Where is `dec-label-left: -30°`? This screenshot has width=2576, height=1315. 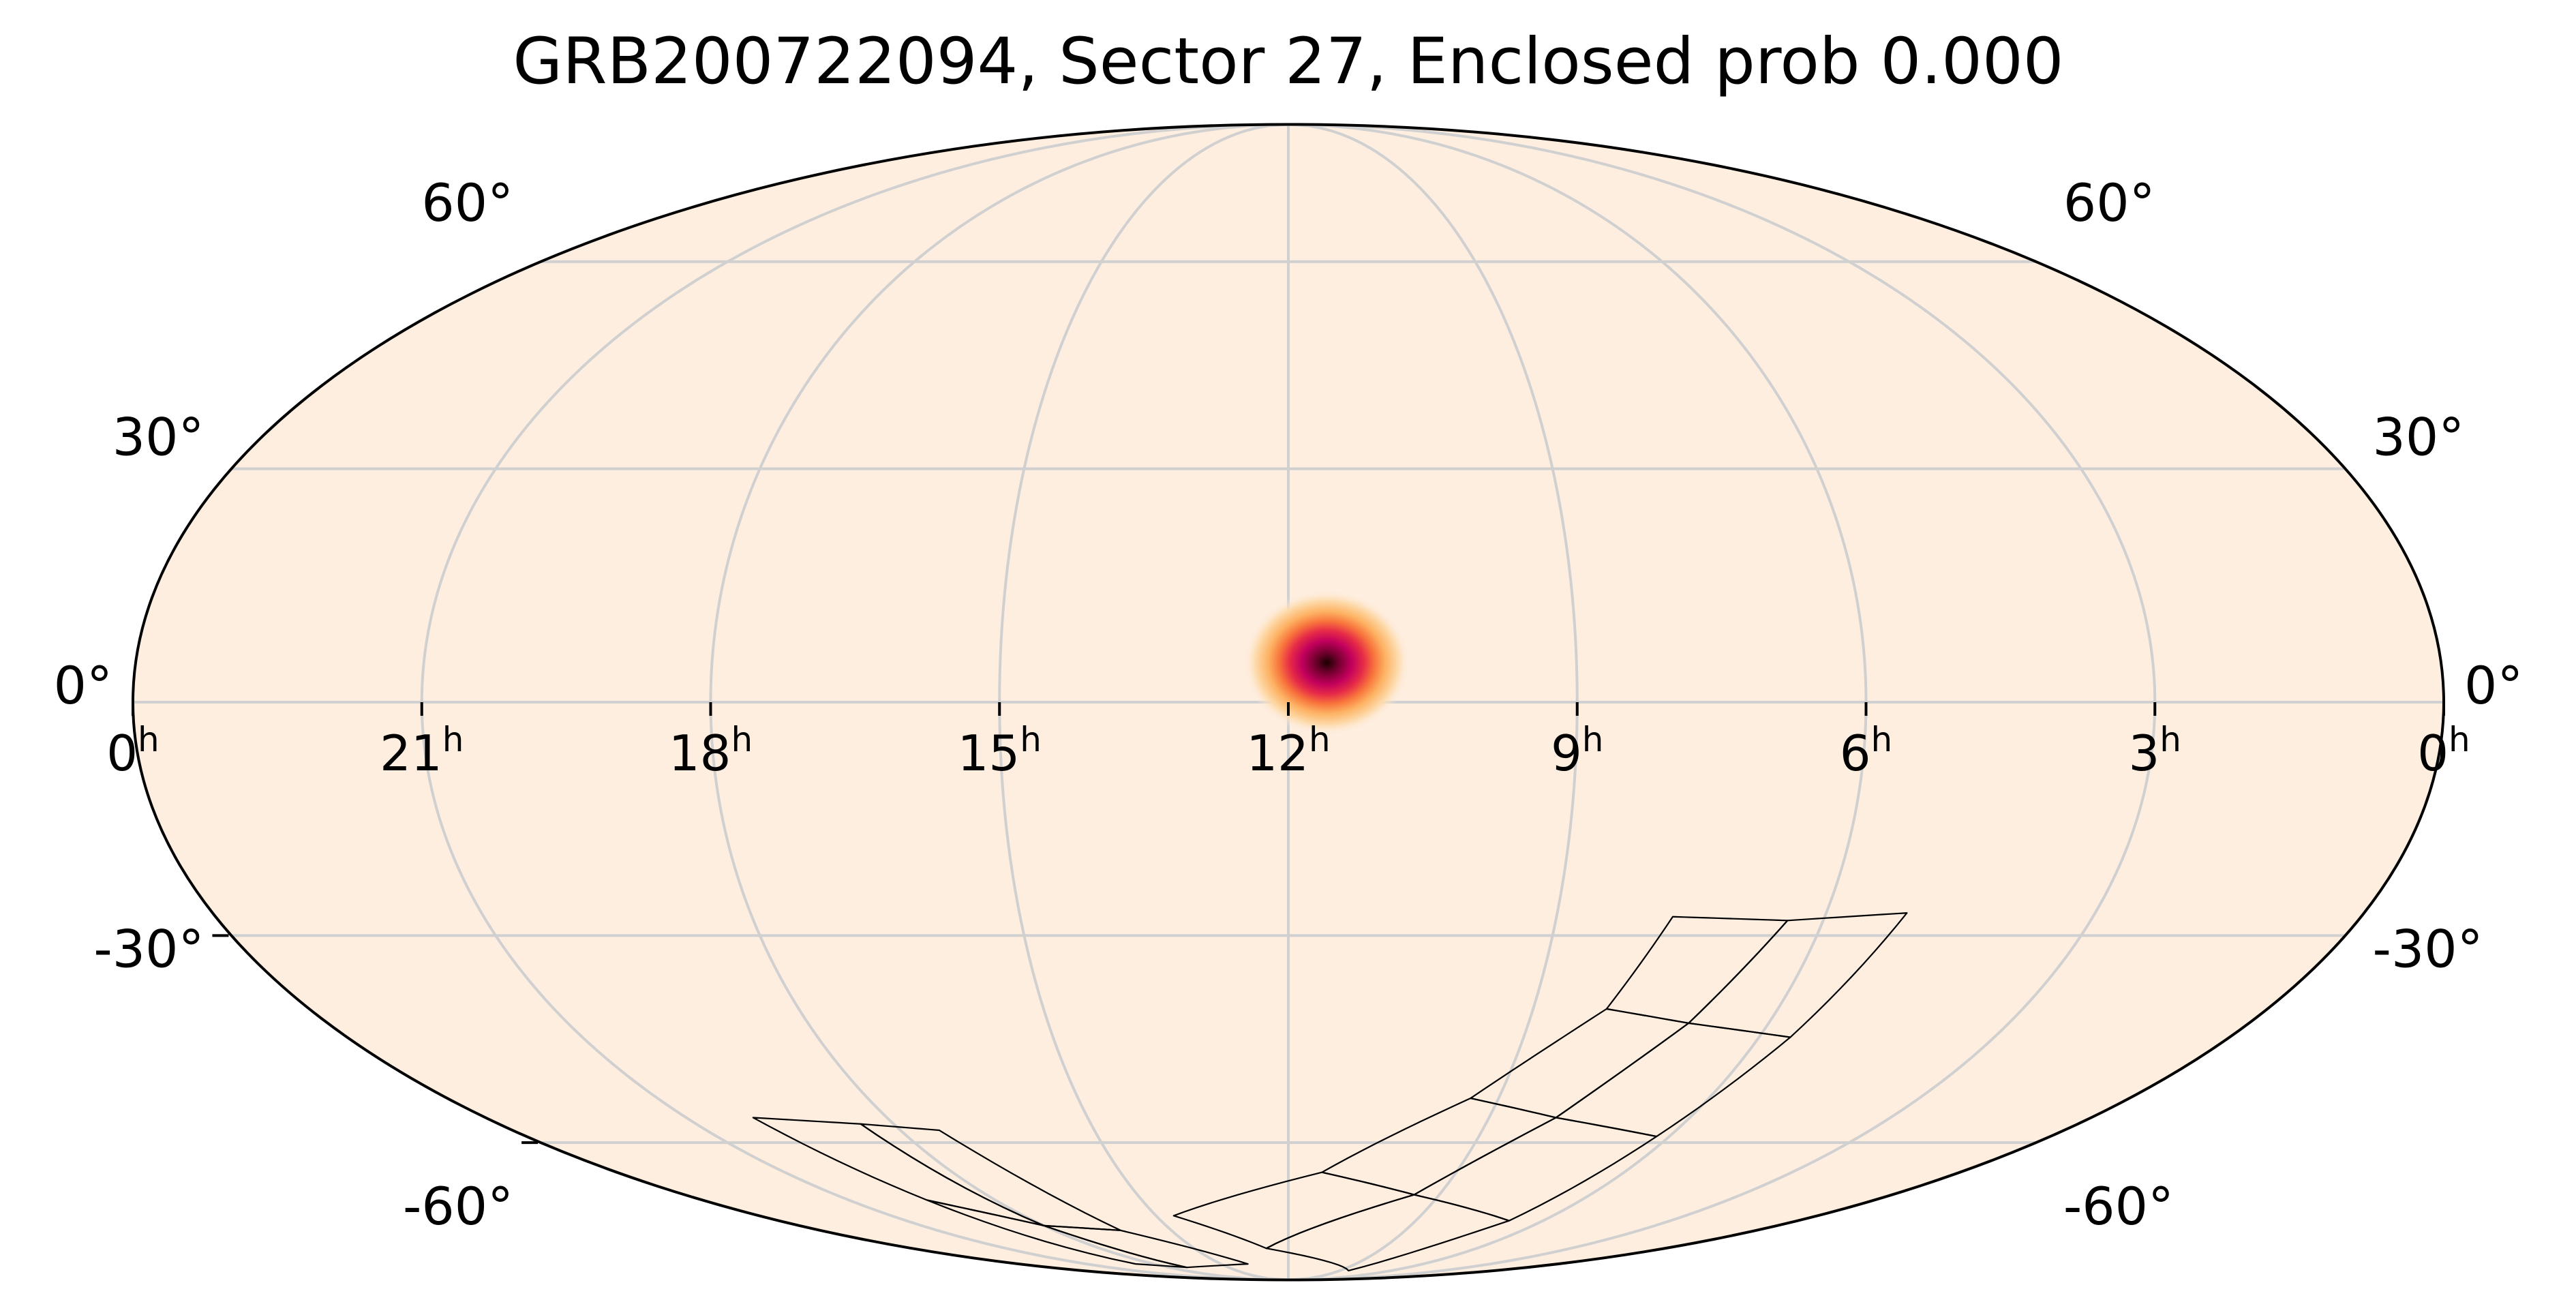 dec-label-left: -30° is located at coordinates (148, 949).